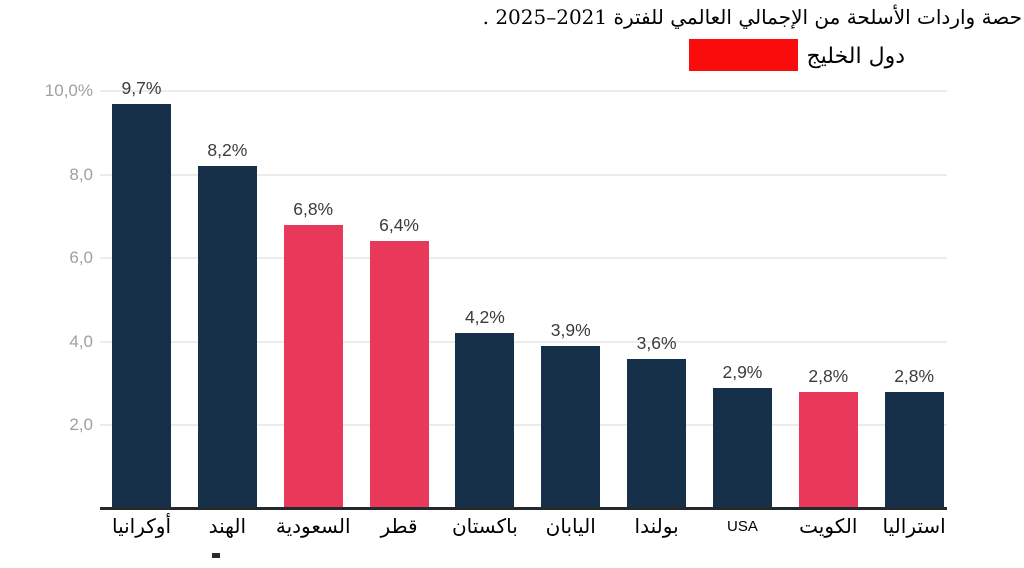 The width and height of the screenshot is (1024, 568). What do you see at coordinates (570, 526) in the screenshot?
I see `x-axis-category-label: اليابان` at bounding box center [570, 526].